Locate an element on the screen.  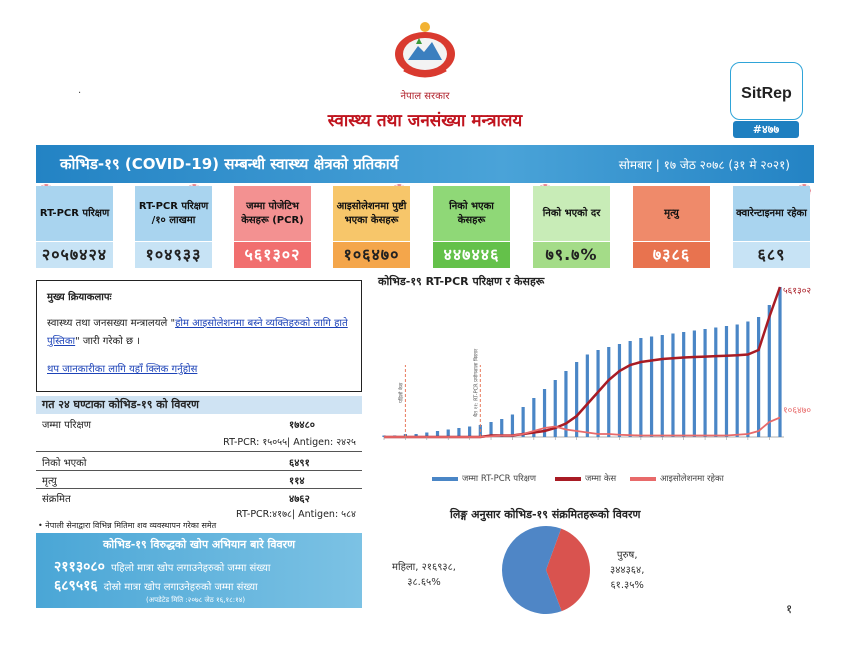
cases-end-label: ५६१३०२ is located at coordinates (797, 292).